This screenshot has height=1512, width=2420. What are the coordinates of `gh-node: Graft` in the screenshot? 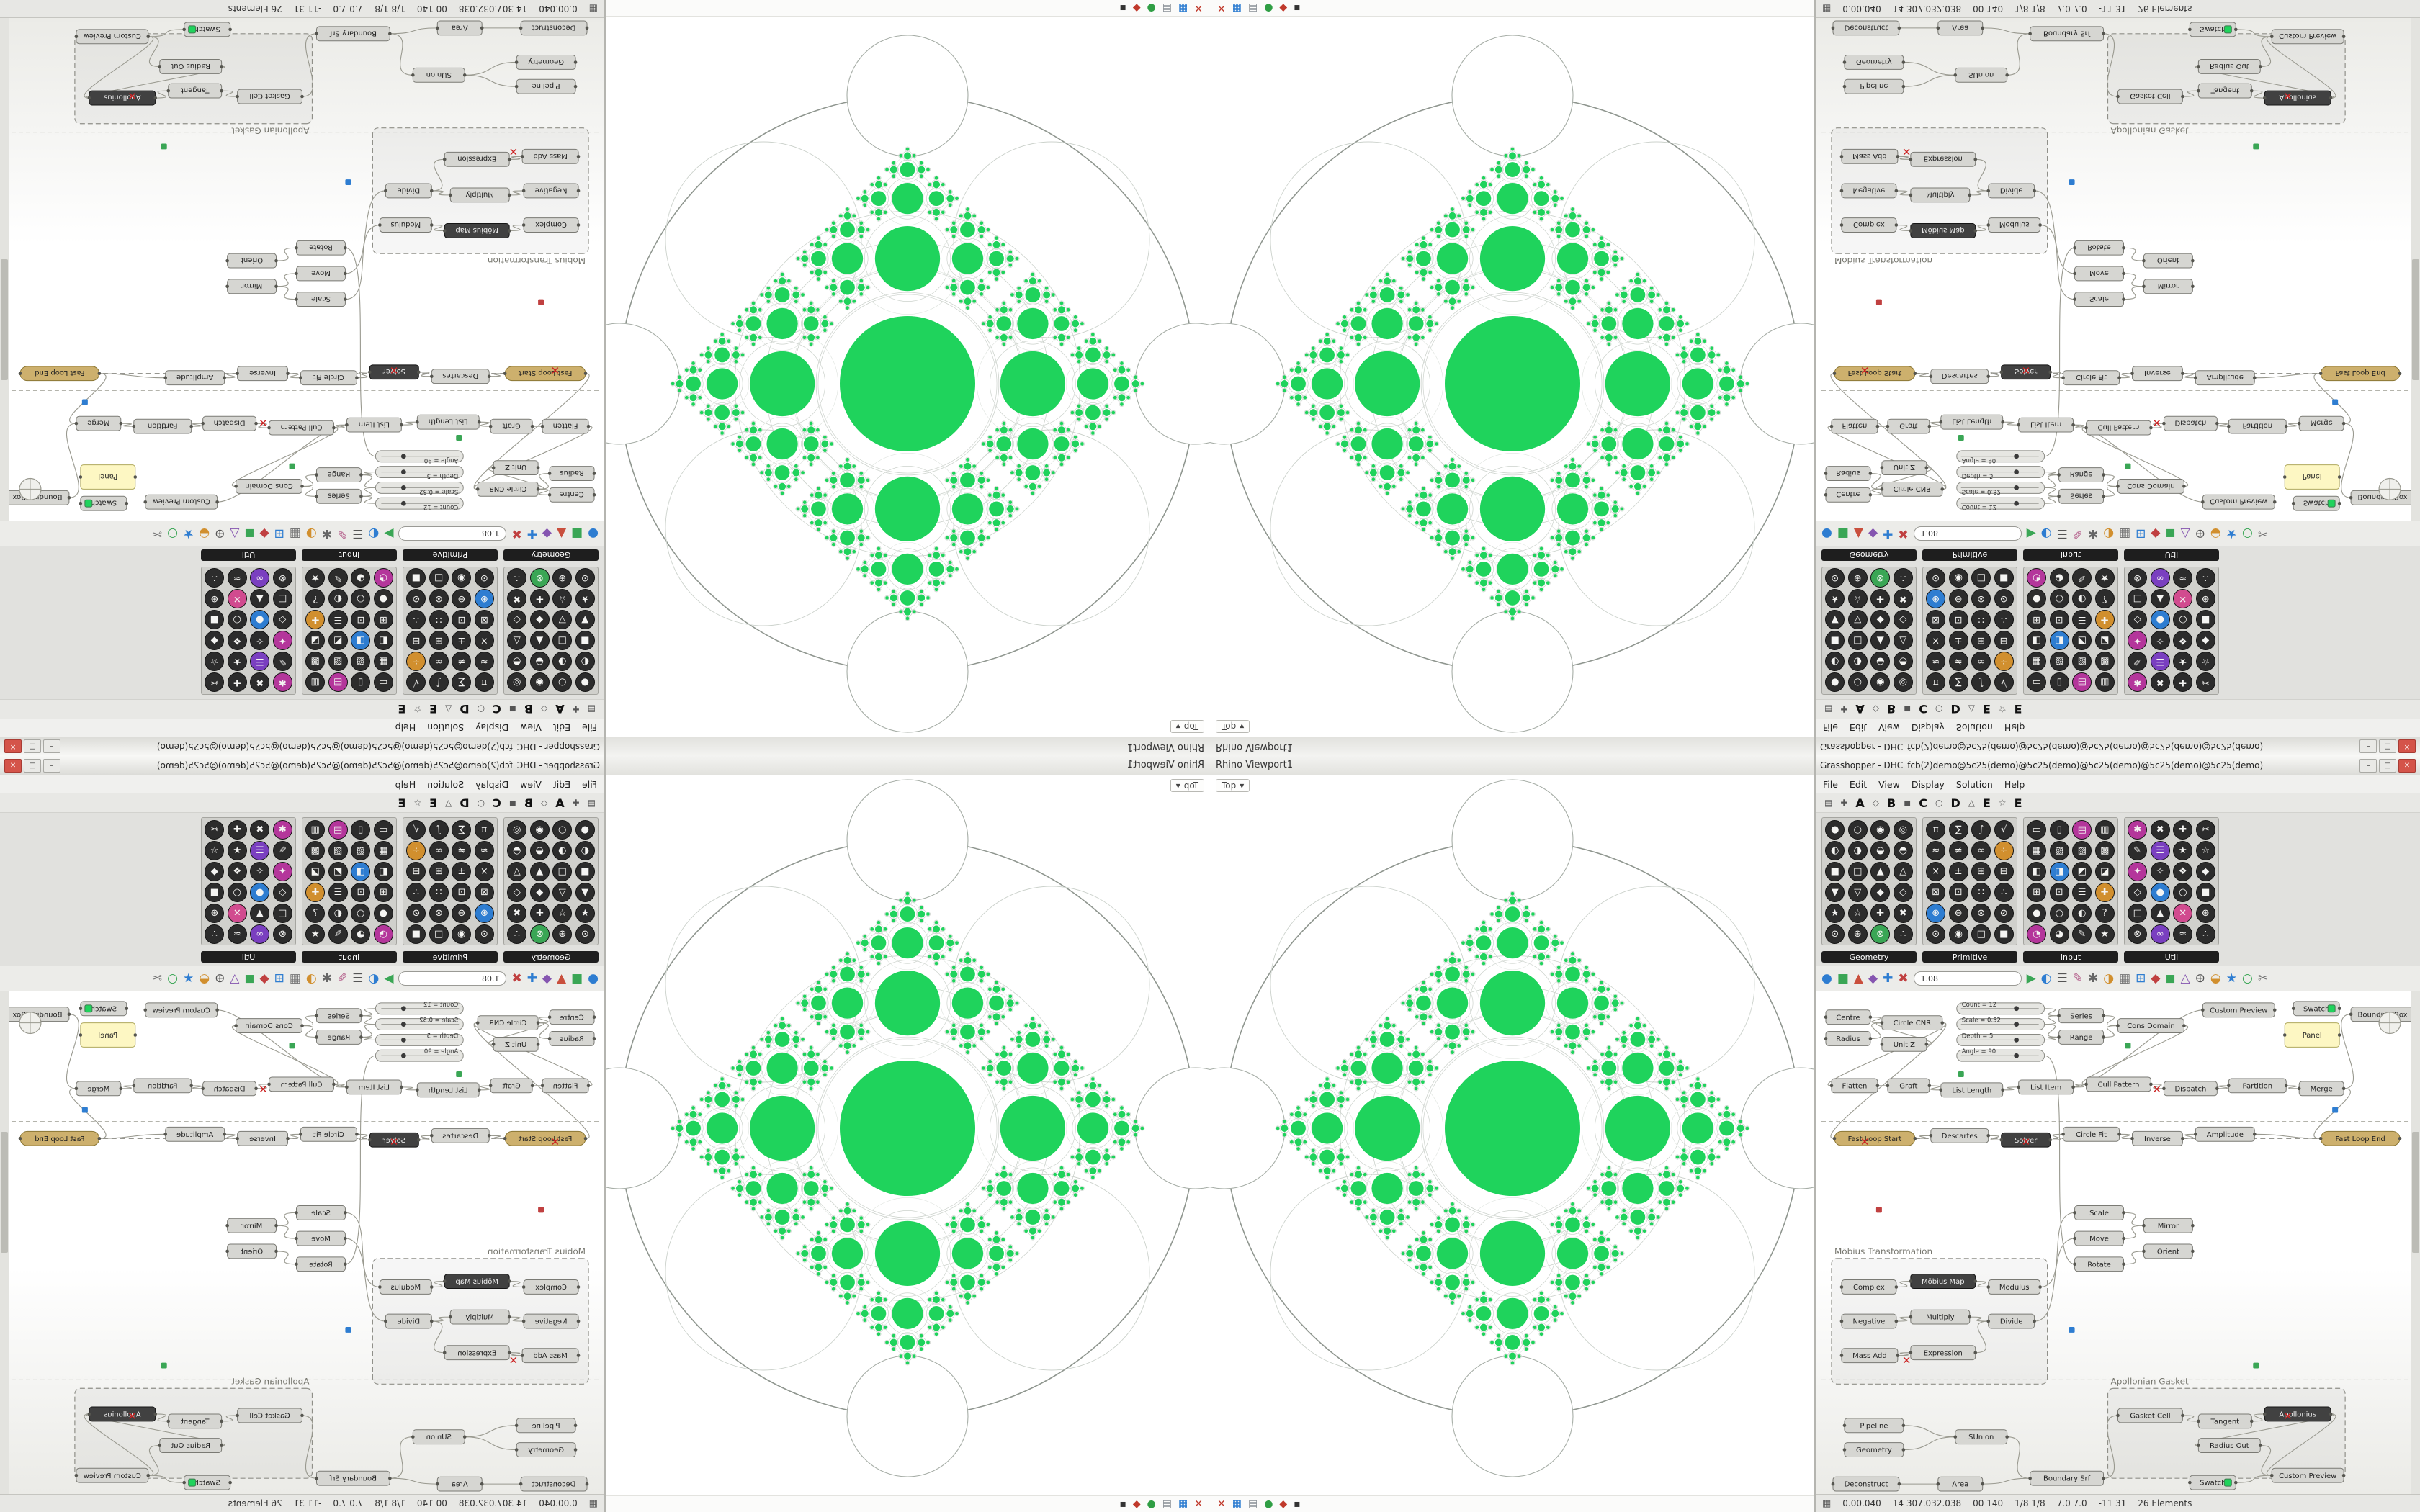 It's located at (1909, 426).